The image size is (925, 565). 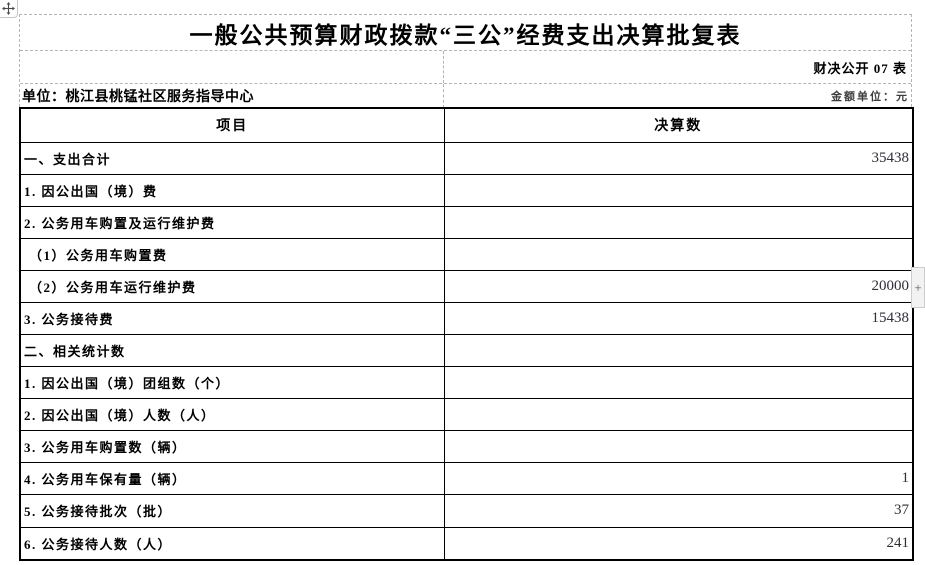 I want to click on row-value-cell: 15438, so click(x=678, y=319).